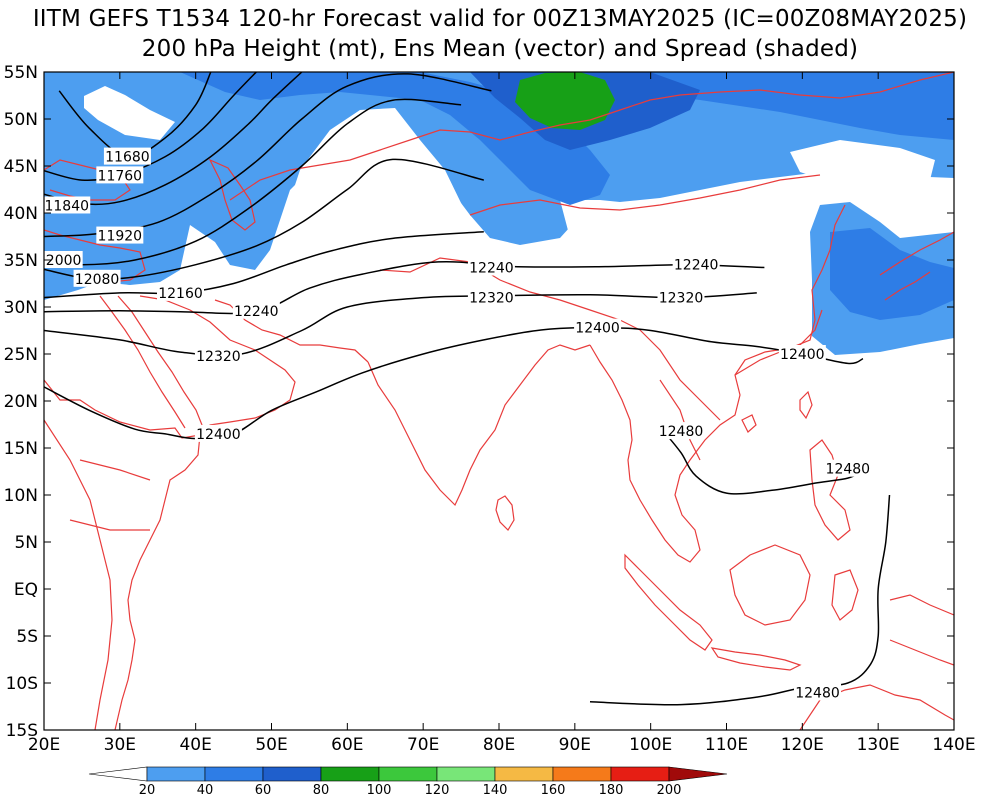 The height and width of the screenshot is (800, 1000). What do you see at coordinates (650, 745) in the screenshot?
I see `lon-tick-label: 100E` at bounding box center [650, 745].